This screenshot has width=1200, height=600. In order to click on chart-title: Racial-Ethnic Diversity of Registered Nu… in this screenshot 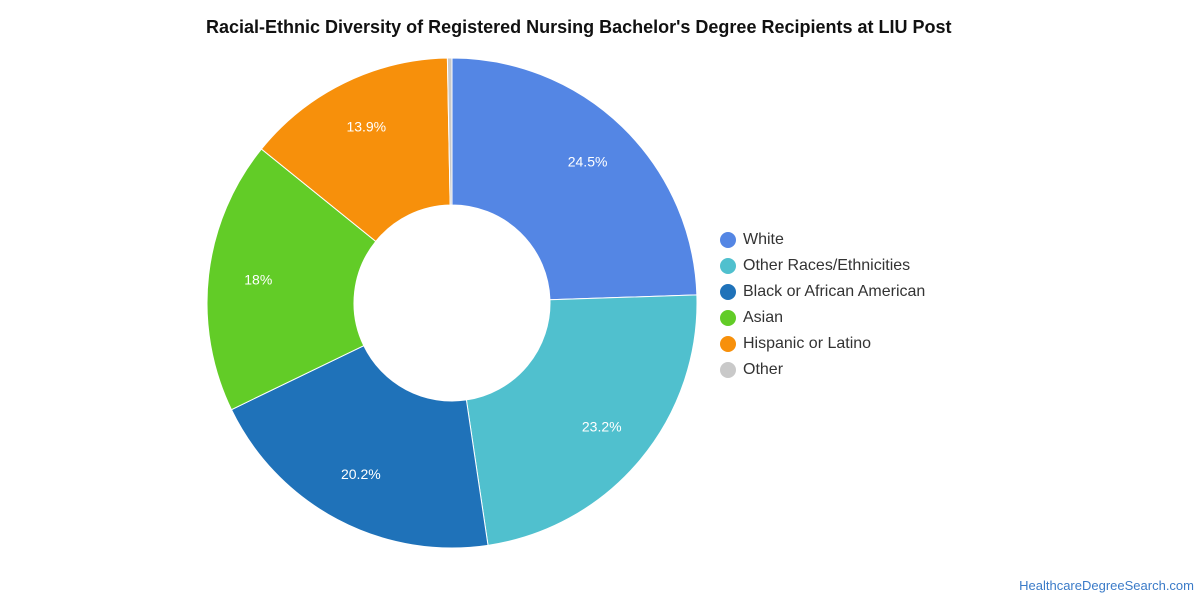, I will do `click(579, 27)`.